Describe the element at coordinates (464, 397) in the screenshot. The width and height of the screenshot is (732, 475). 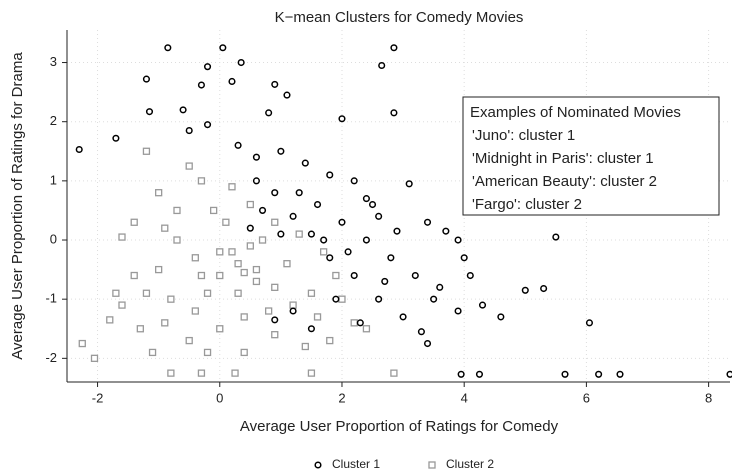
I see `x-tick-label: 4` at that location.